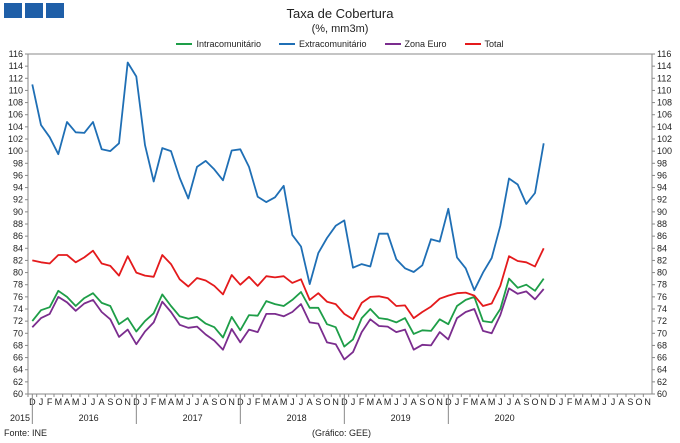 The width and height of the screenshot is (680, 443). Describe the element at coordinates (18, 345) in the screenshot. I see `y-tick-label-left: 68` at that location.